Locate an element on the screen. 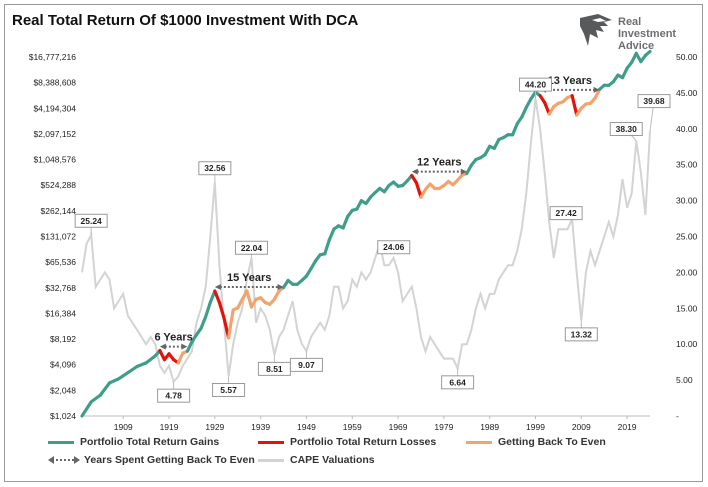 This screenshot has height=487, width=708. dotted-arrow-icon is located at coordinates (64, 460).